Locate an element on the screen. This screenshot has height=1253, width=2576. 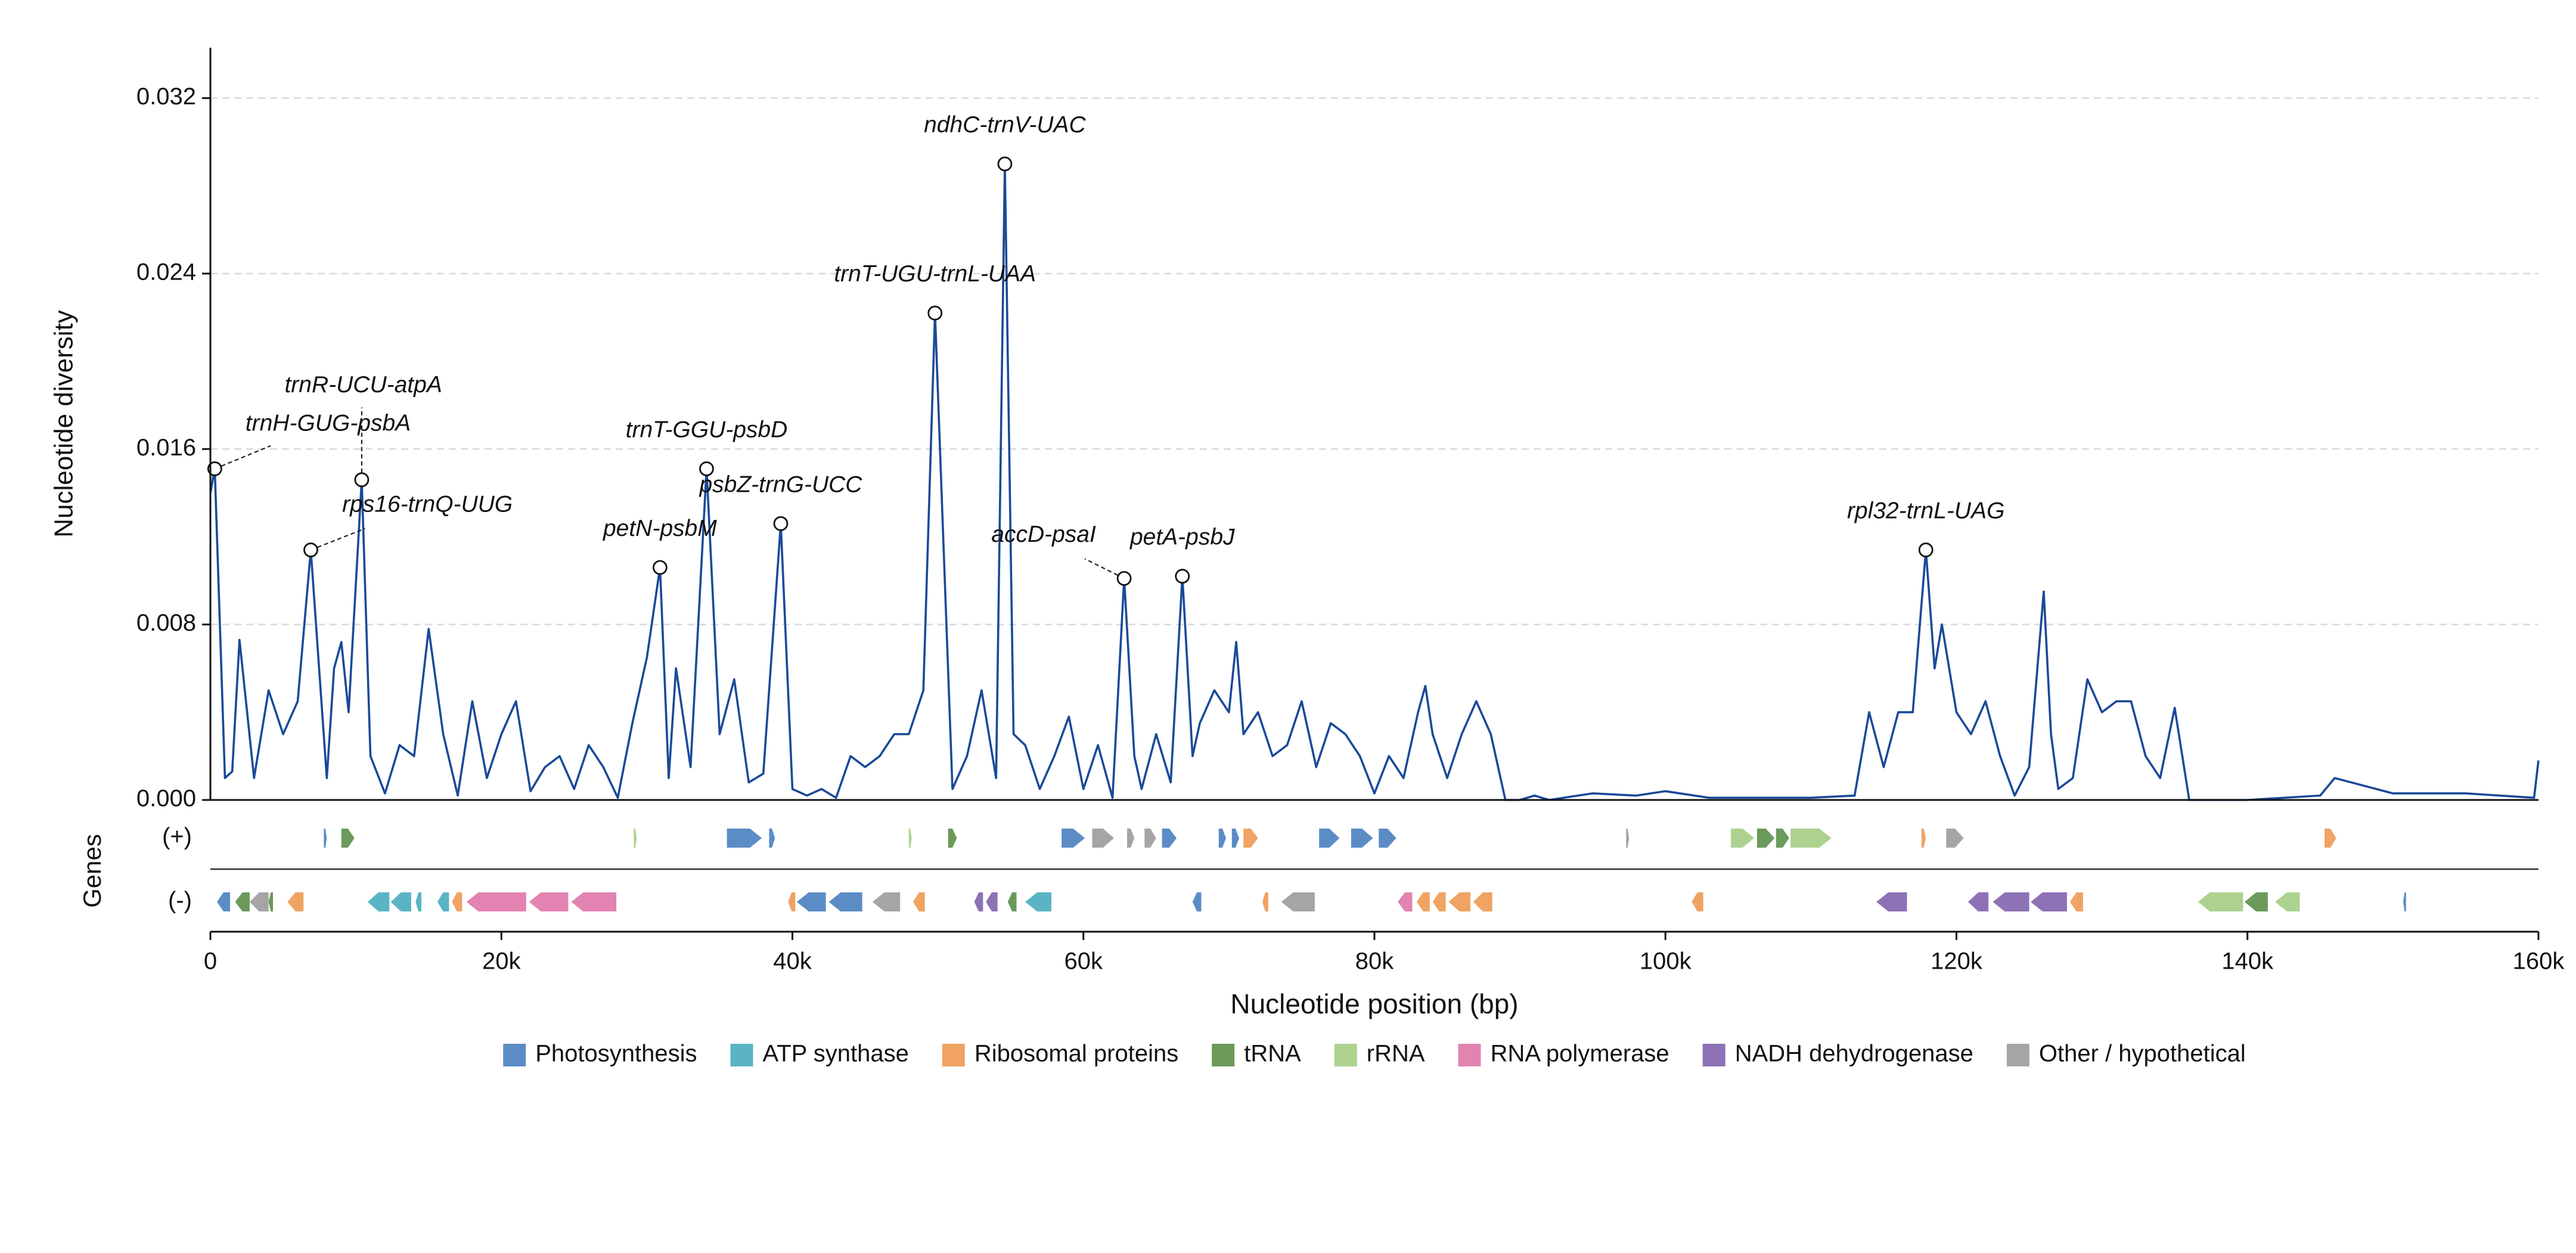
y-tick-label: 0.000 is located at coordinates (166, 799).